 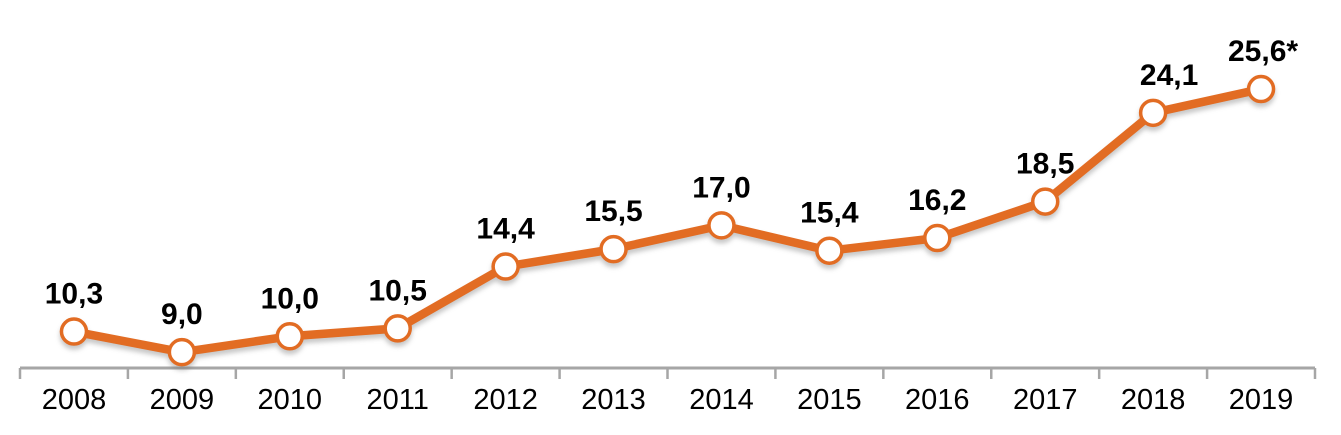 I want to click on x-axis-label: 2016, so click(x=937, y=400).